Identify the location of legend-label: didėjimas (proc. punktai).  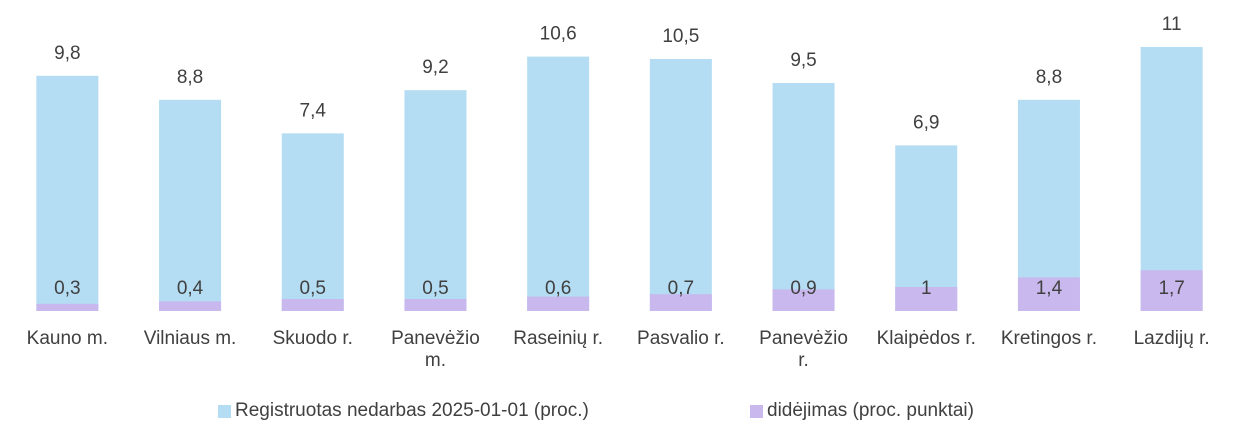
(870, 410).